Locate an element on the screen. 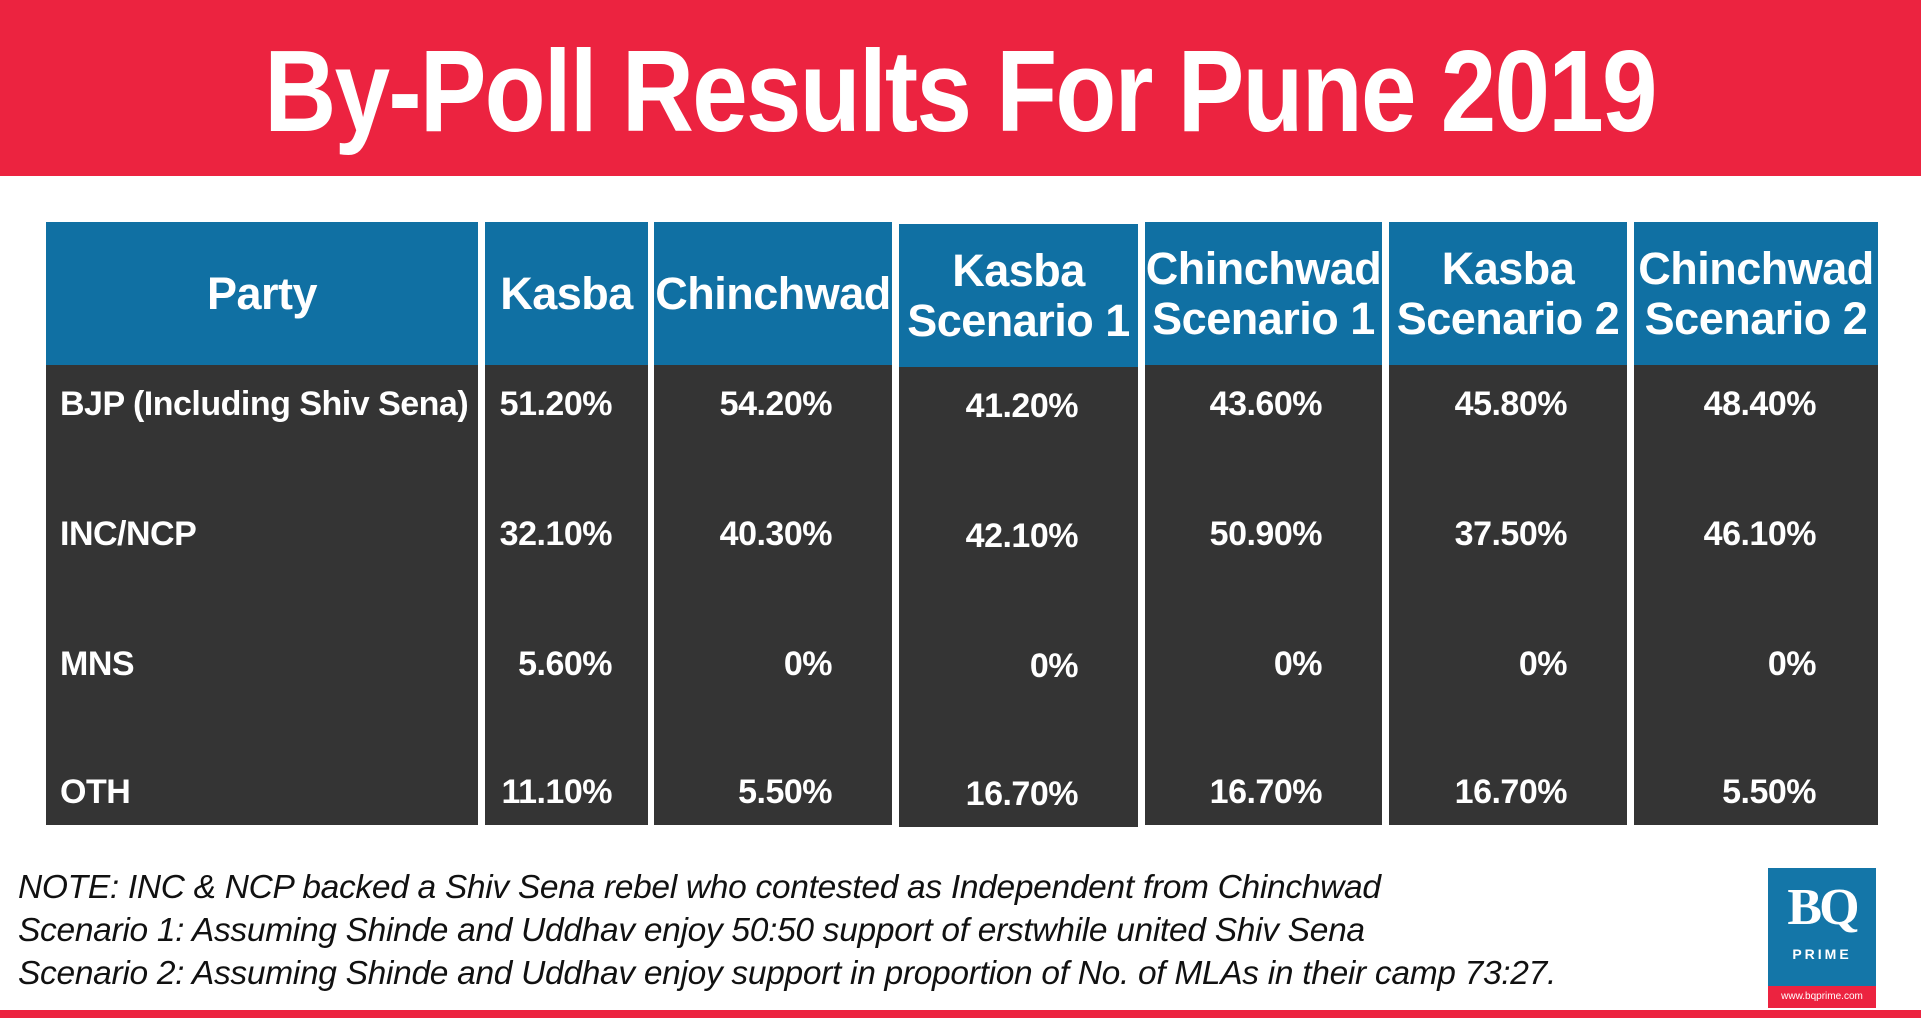 The height and width of the screenshot is (1018, 1921). col-chinchwad-scenario-2: Chinchwad Scenario 2 48.40% 46.10% 0% 5.50% is located at coordinates (1756, 523).